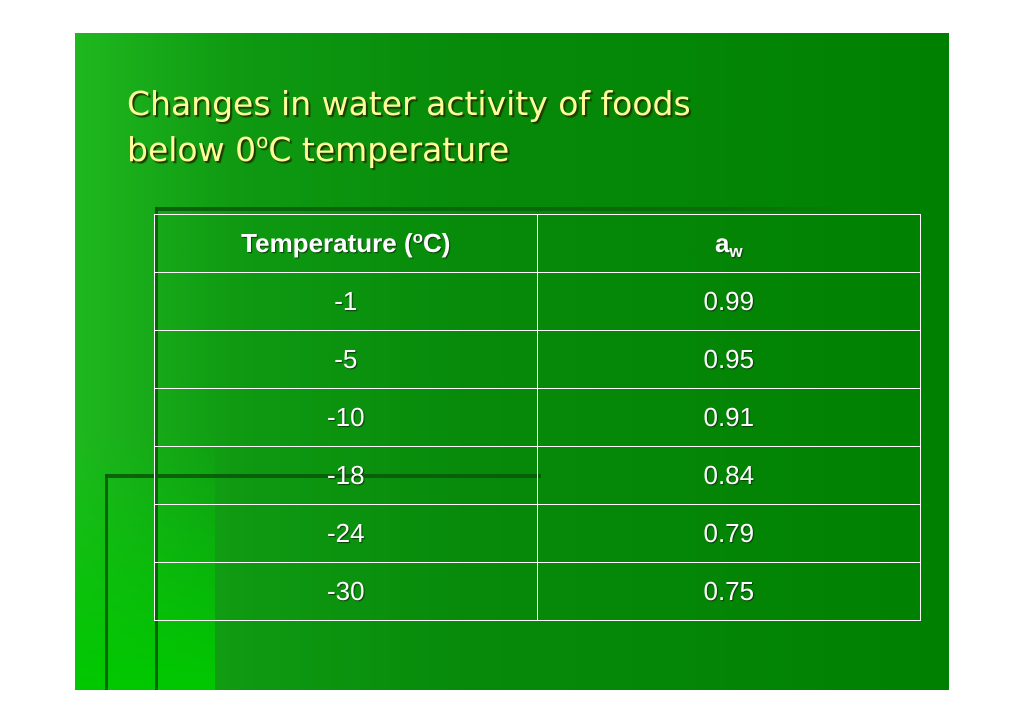 This screenshot has width=1024, height=723. What do you see at coordinates (729, 591) in the screenshot?
I see `cell-water-activity: 0.75` at bounding box center [729, 591].